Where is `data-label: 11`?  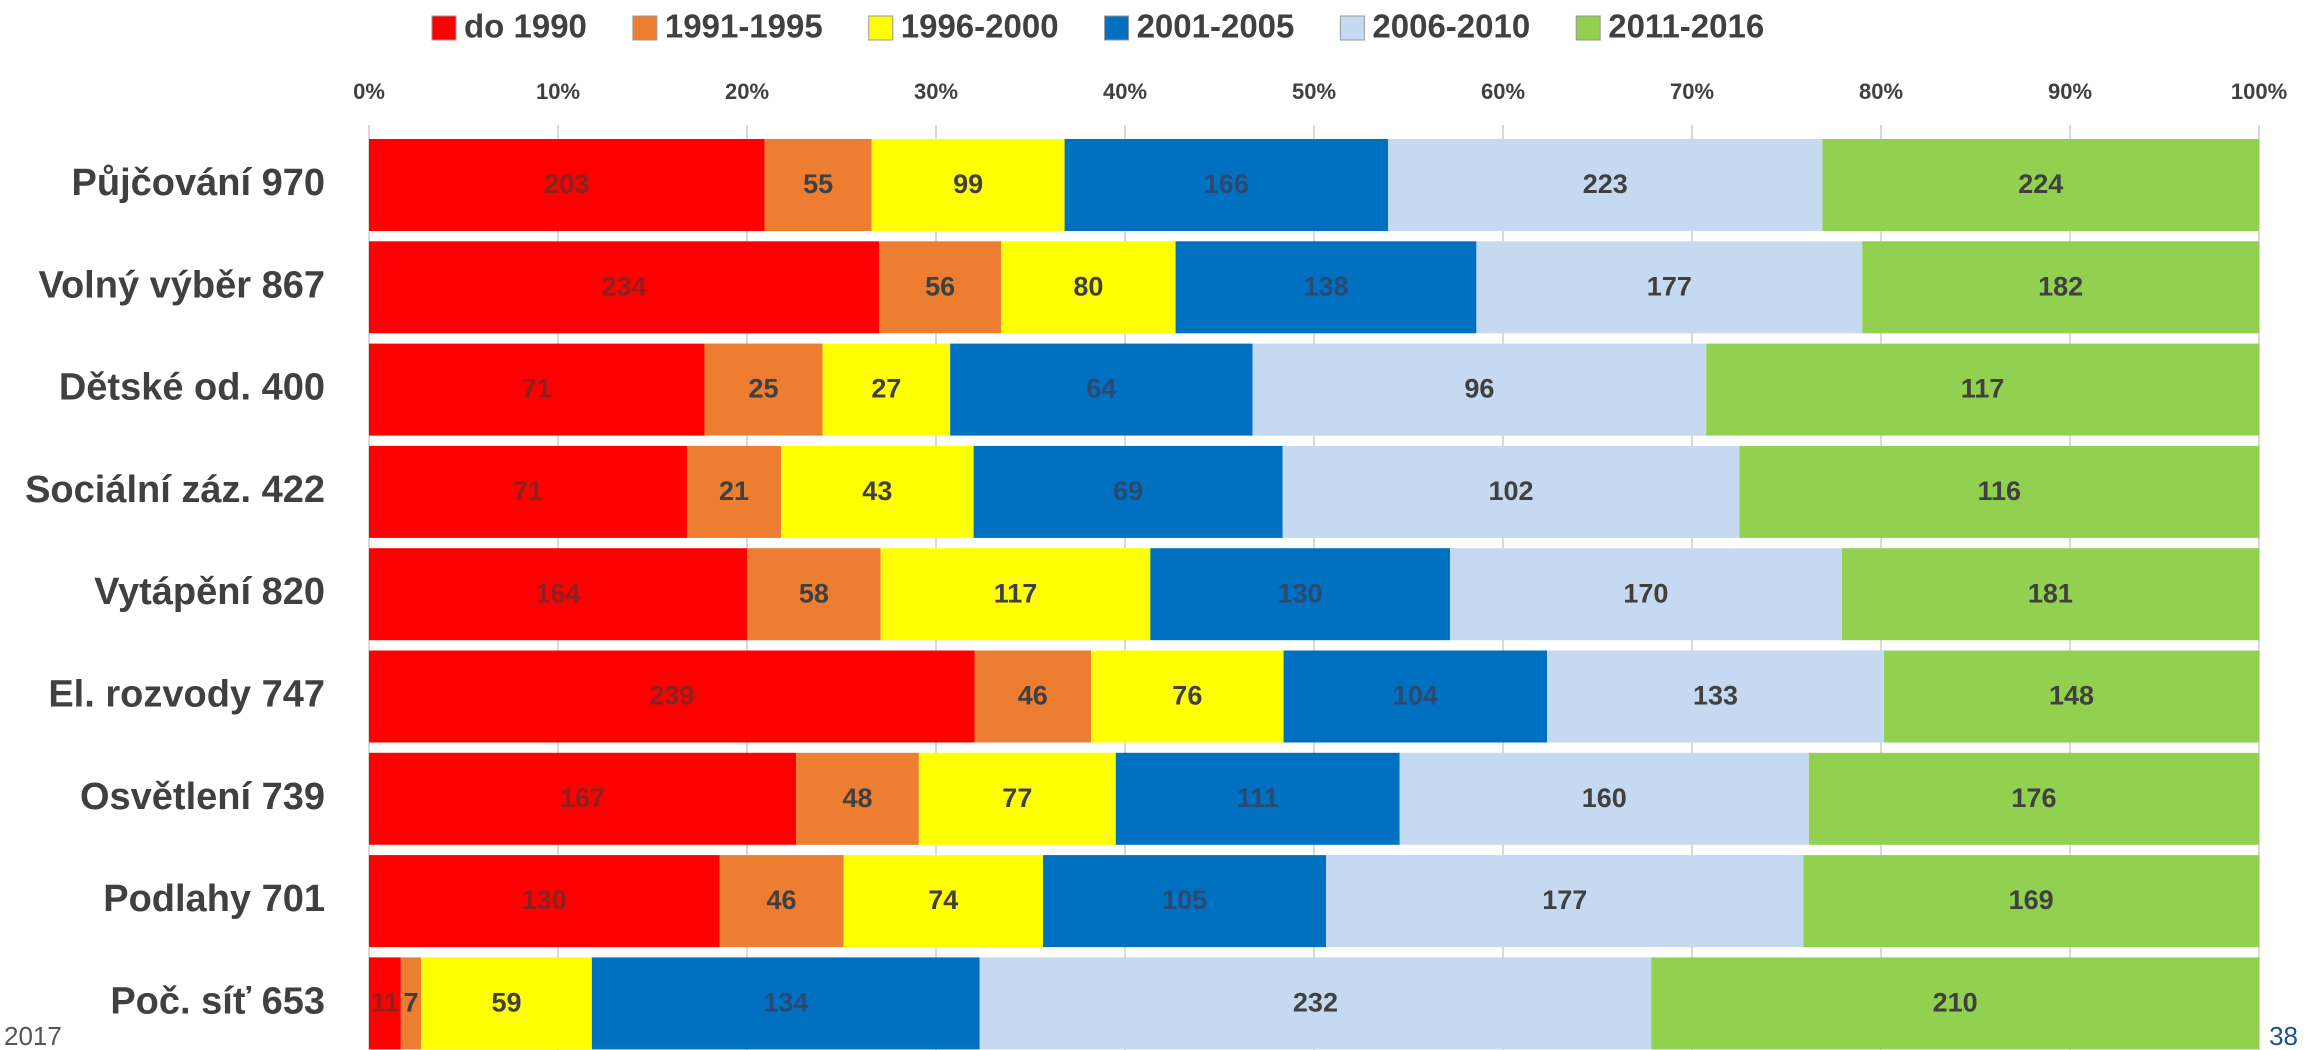
data-label: 11 is located at coordinates (385, 1003).